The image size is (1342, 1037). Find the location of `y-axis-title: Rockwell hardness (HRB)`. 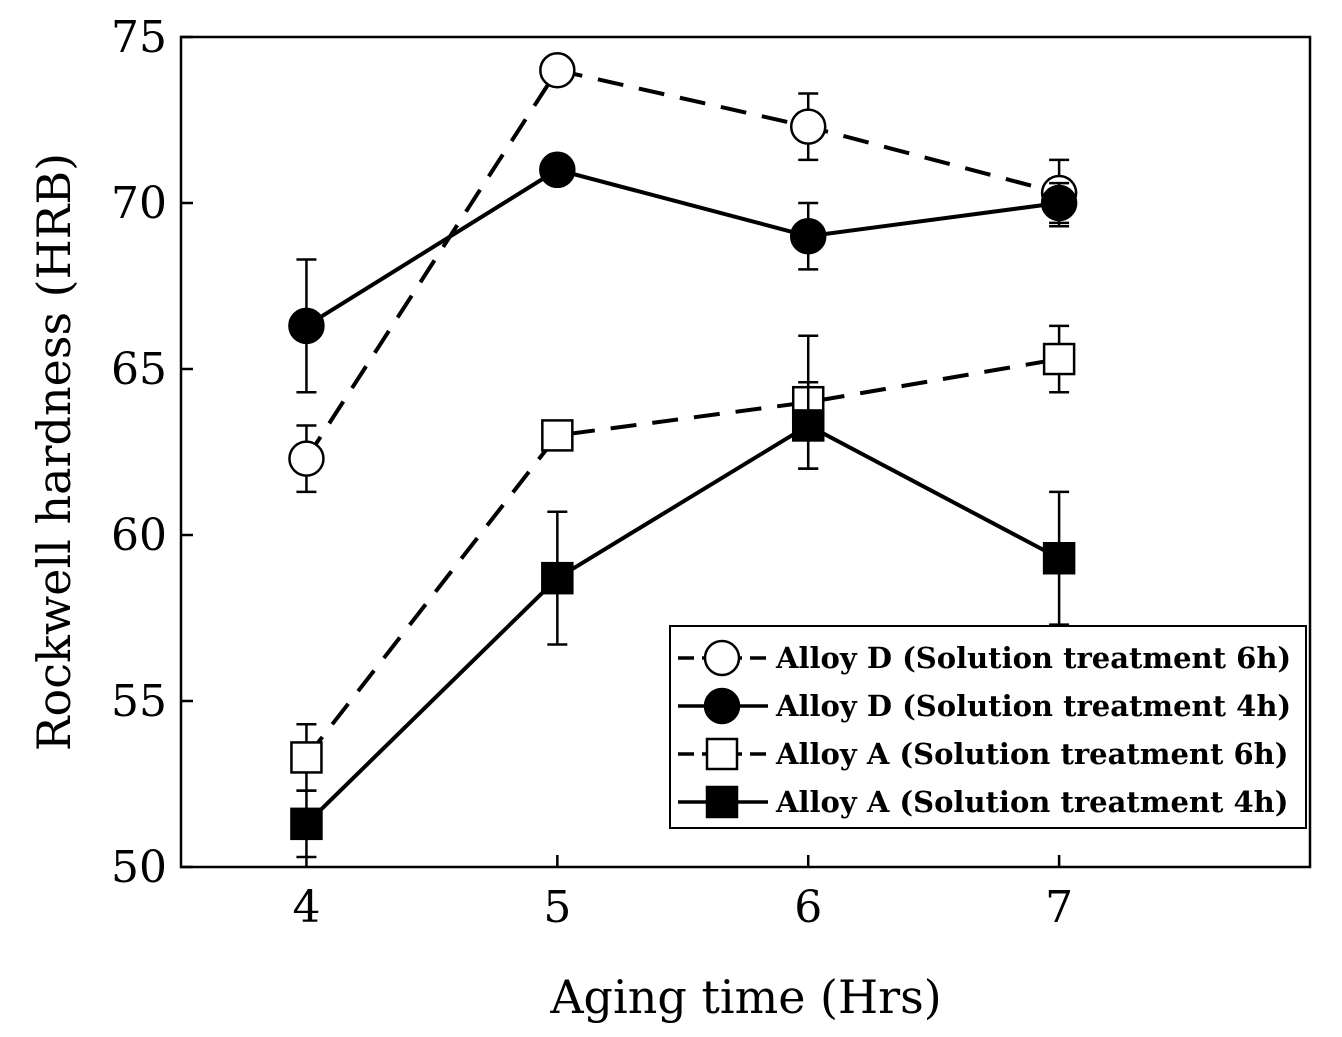

y-axis-title: Rockwell hardness (HRB) is located at coordinates (54, 452).